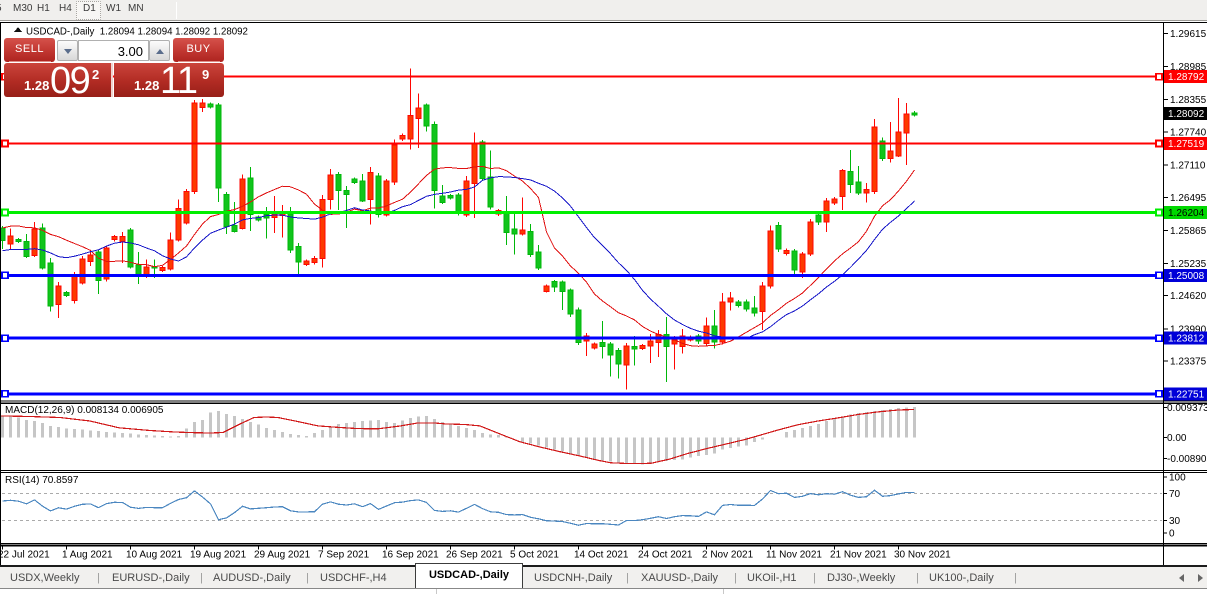 Image resolution: width=1207 pixels, height=594 pixels. What do you see at coordinates (1177, 438) in the screenshot?
I see `svg-text: 0.00` at bounding box center [1177, 438].